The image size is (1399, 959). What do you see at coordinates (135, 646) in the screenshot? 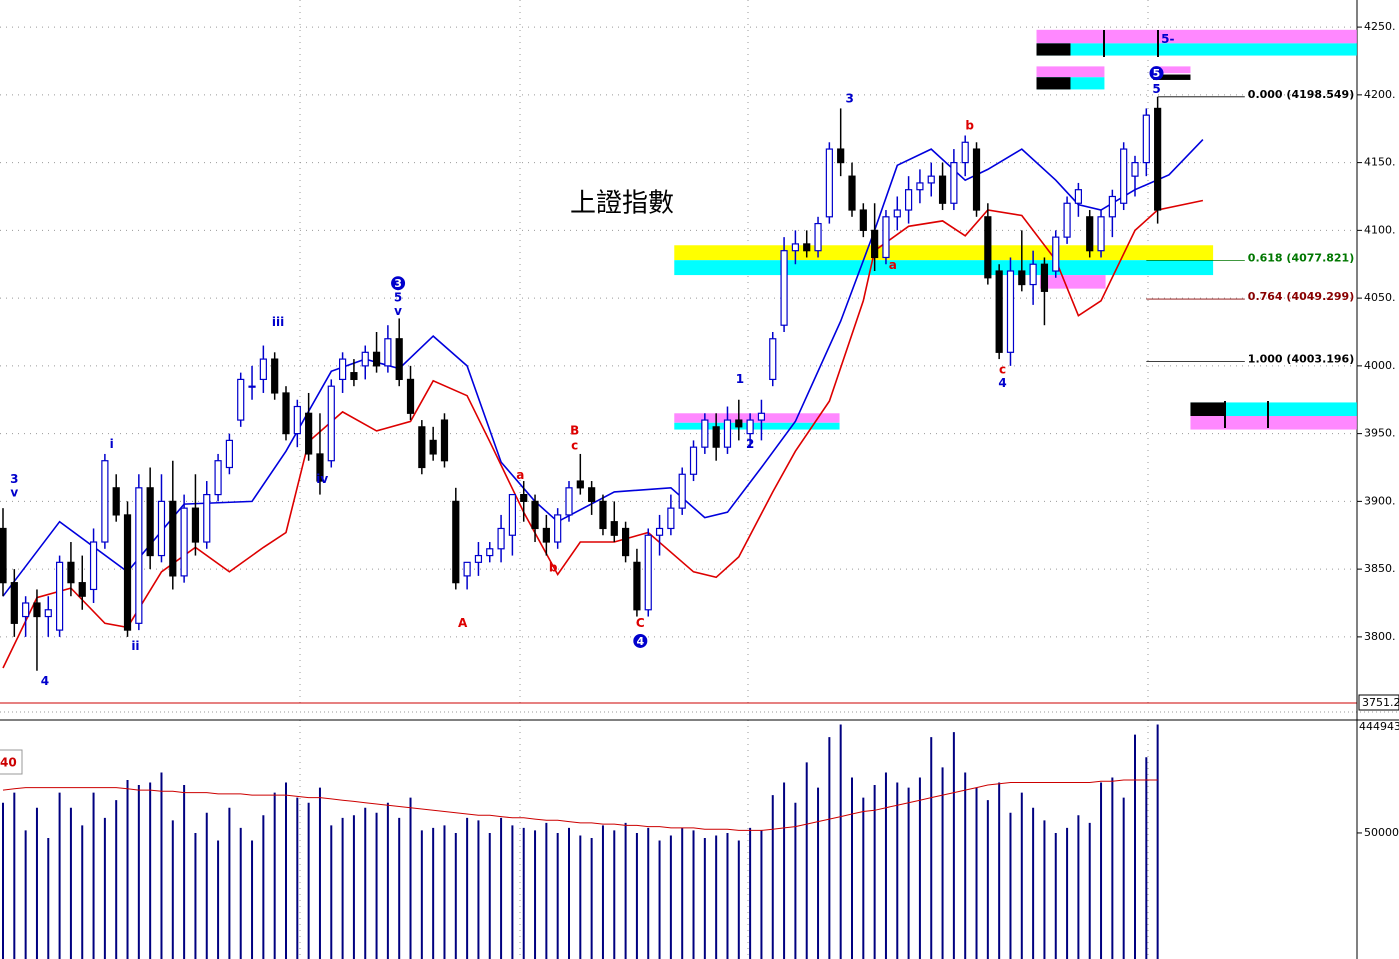
I see `wave-label: ii` at bounding box center [135, 646].